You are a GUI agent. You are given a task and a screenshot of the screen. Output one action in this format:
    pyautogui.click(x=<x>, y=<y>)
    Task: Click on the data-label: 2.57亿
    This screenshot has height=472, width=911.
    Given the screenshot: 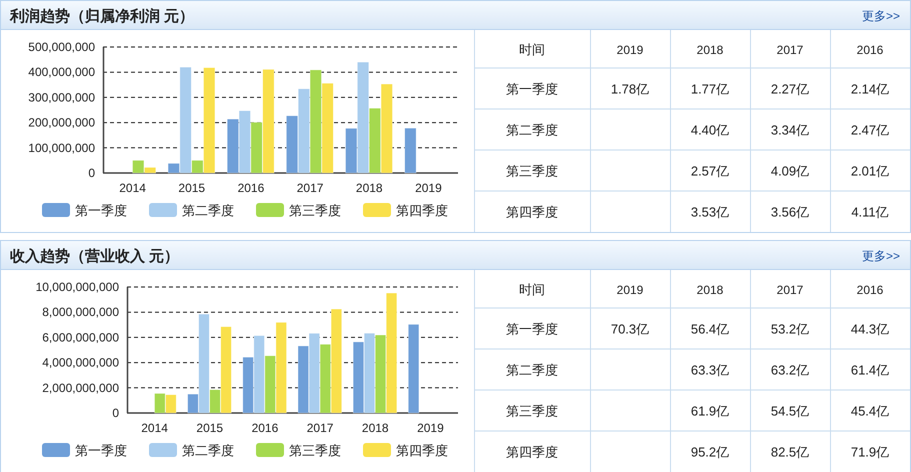 What is the action you would take?
    pyautogui.click(x=710, y=171)
    